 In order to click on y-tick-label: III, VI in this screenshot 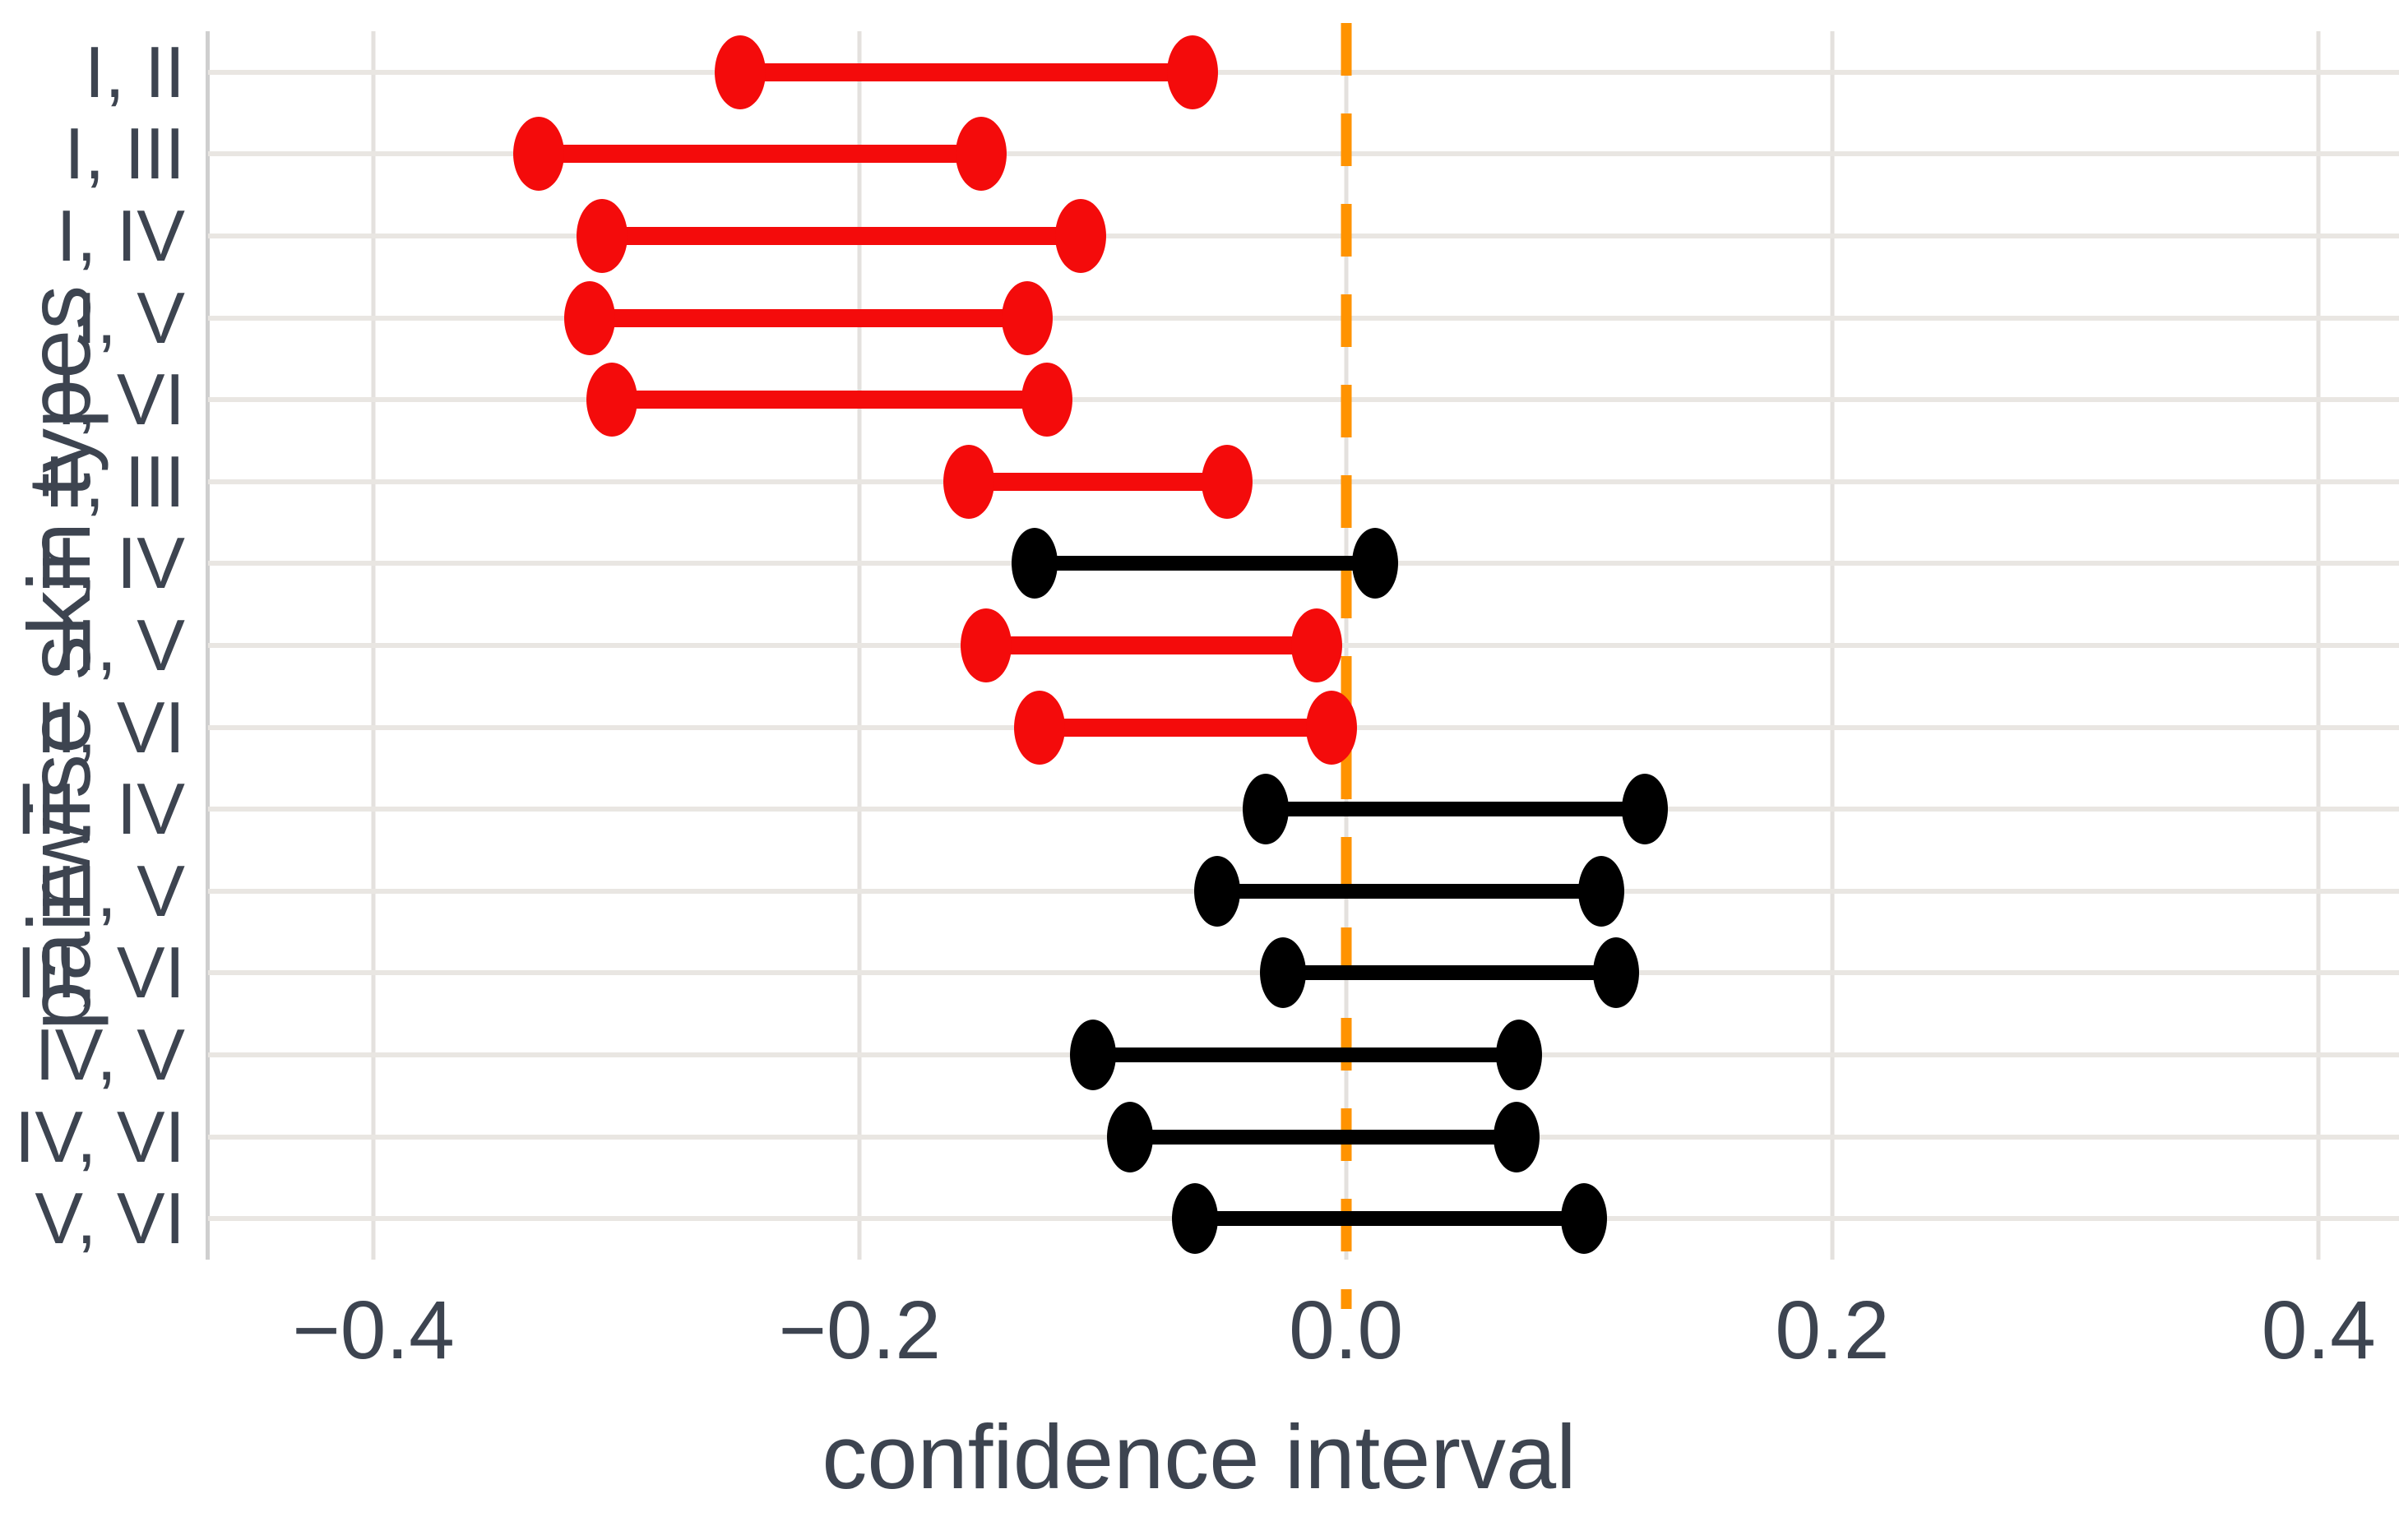, I will do `click(100, 973)`.